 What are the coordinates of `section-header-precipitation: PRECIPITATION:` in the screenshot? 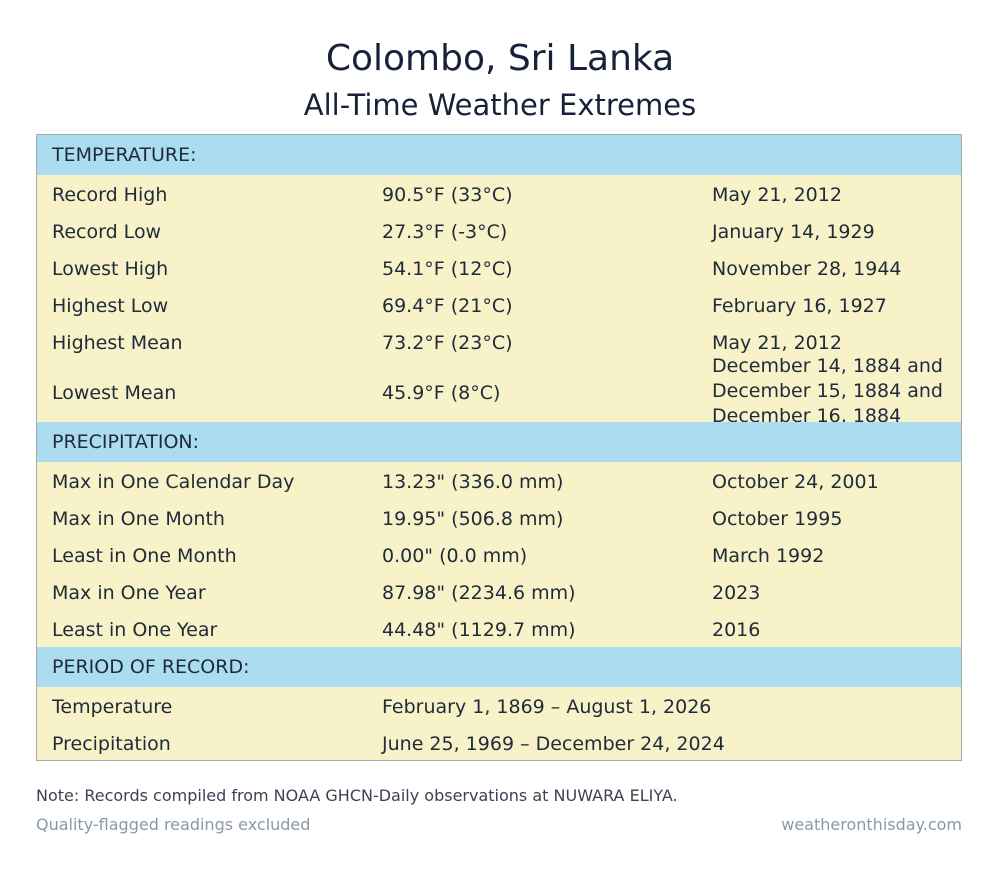 It's located at (499, 442).